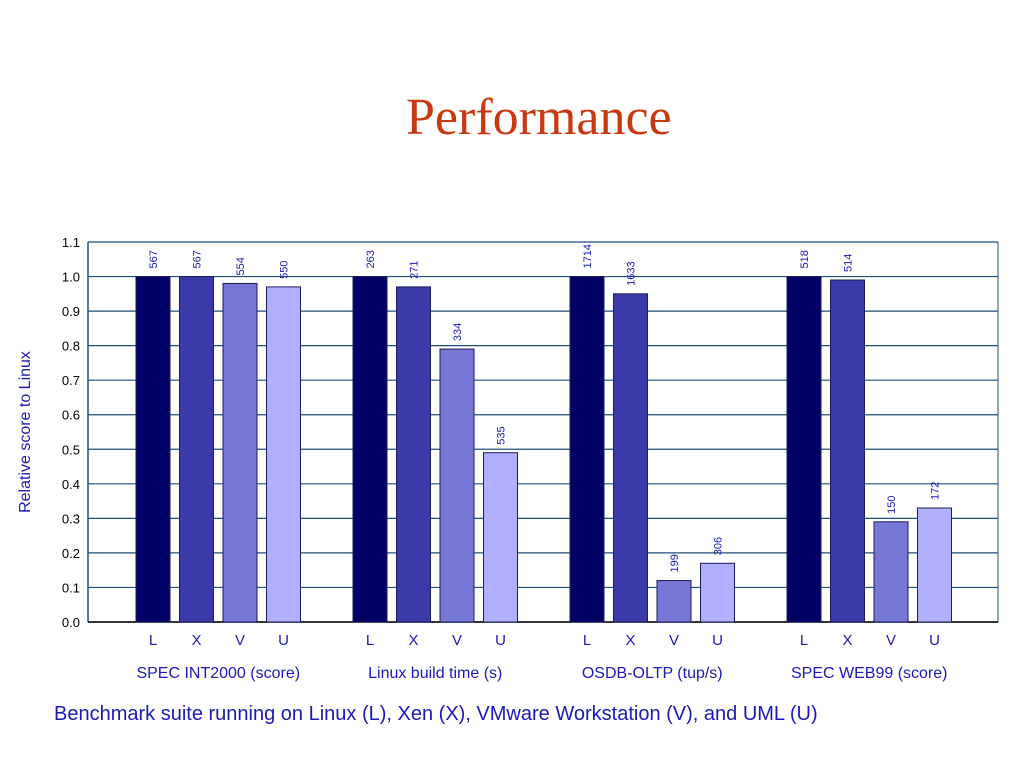 The width and height of the screenshot is (1024, 768). I want to click on y-tick-label: 1.0, so click(71, 277).